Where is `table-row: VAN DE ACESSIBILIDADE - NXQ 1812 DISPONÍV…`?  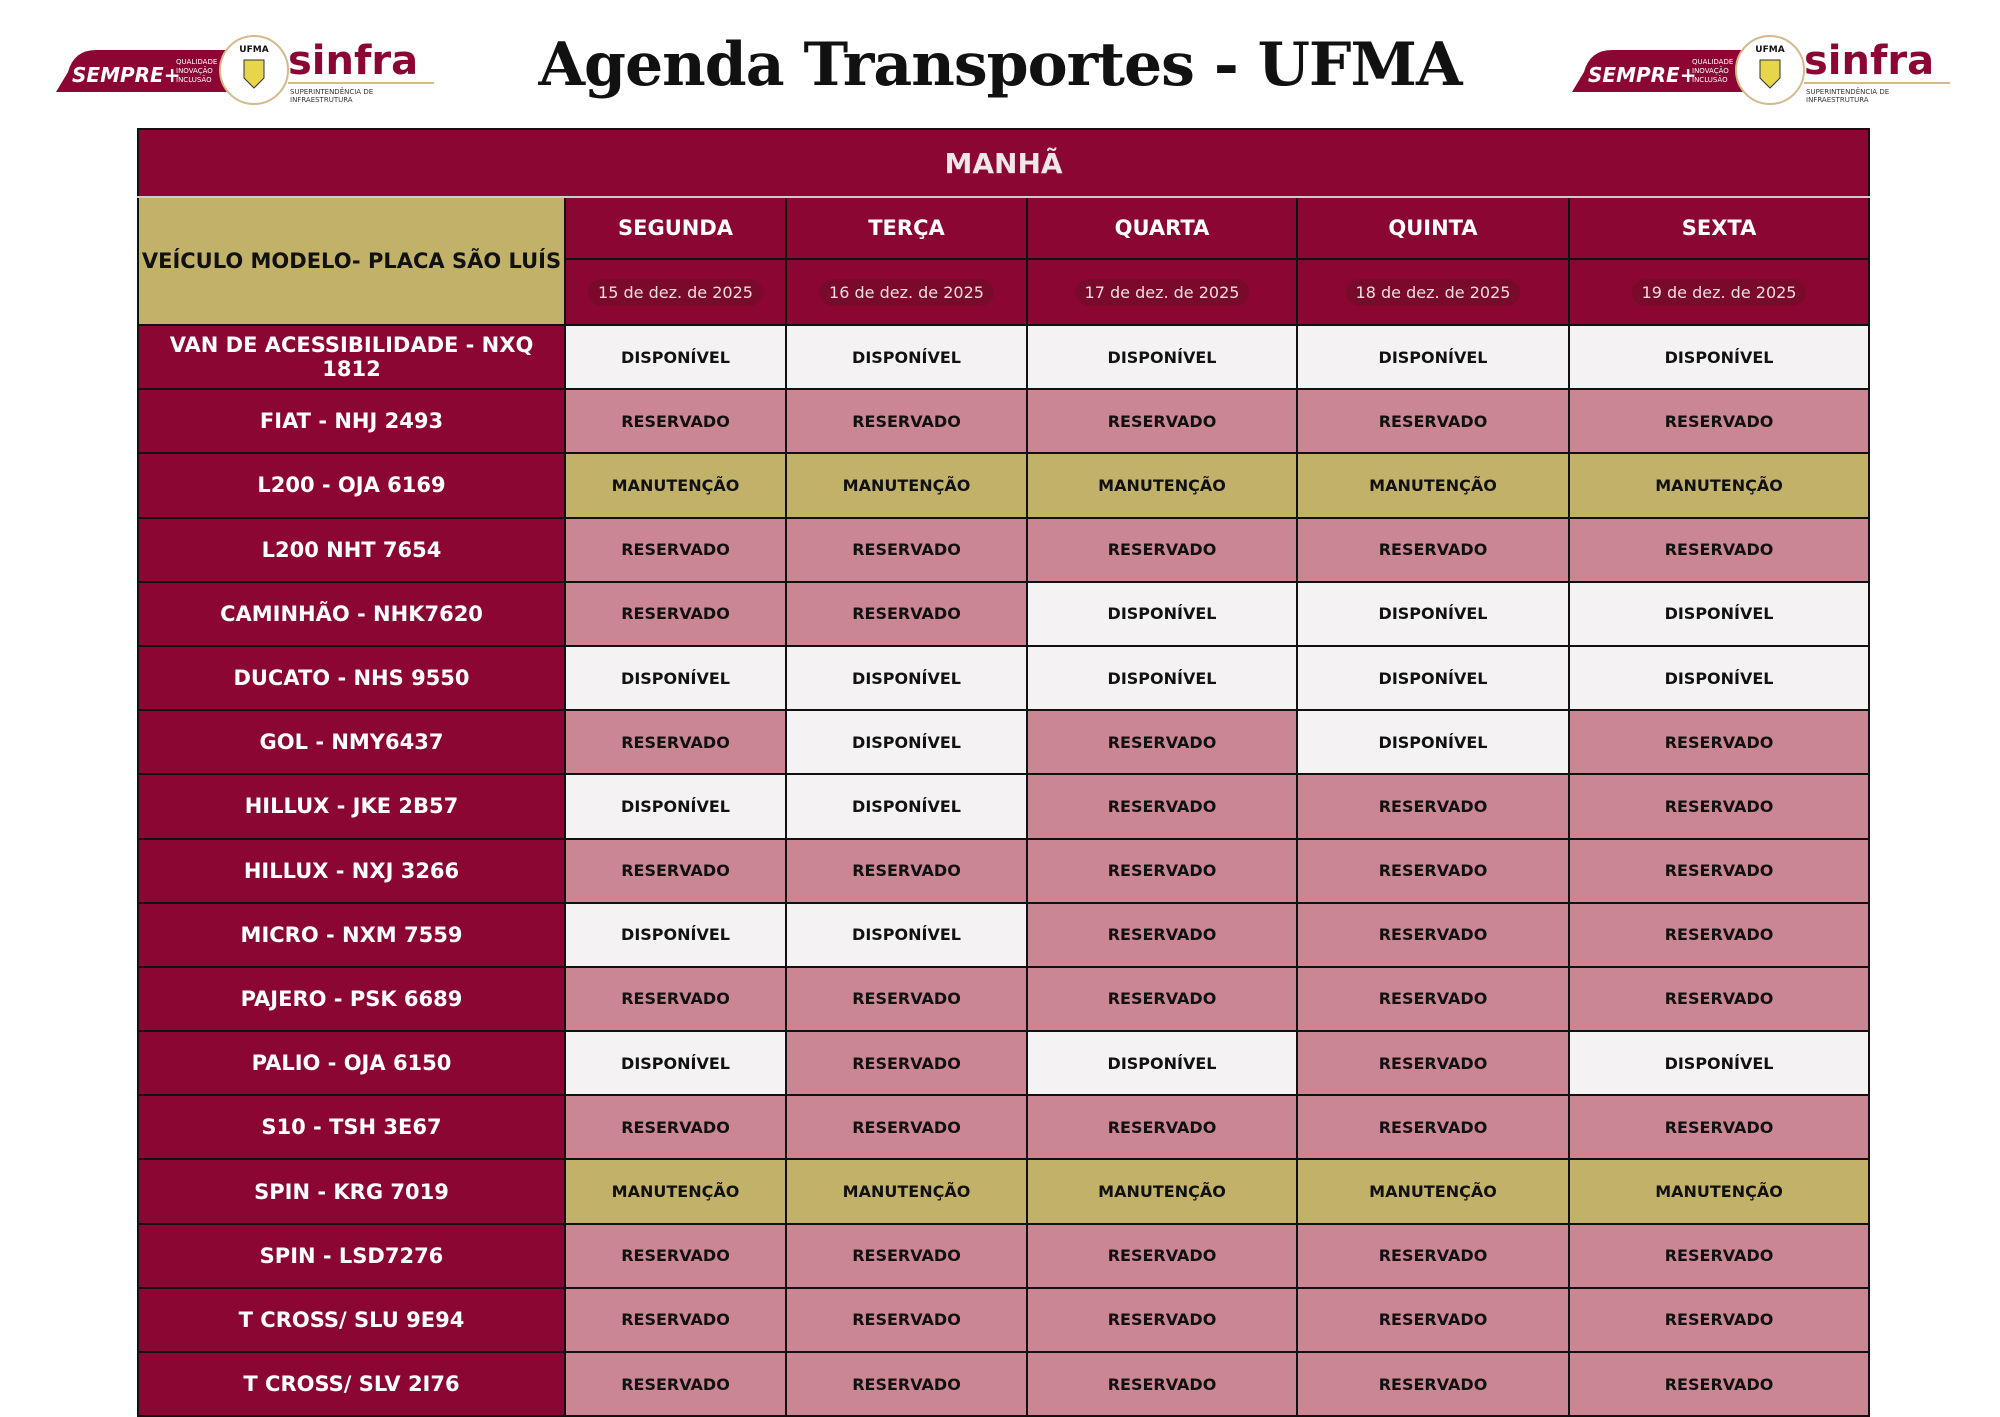 table-row: VAN DE ACESSIBILIDADE - NXQ 1812 DISPONÍV… is located at coordinates (1004, 357).